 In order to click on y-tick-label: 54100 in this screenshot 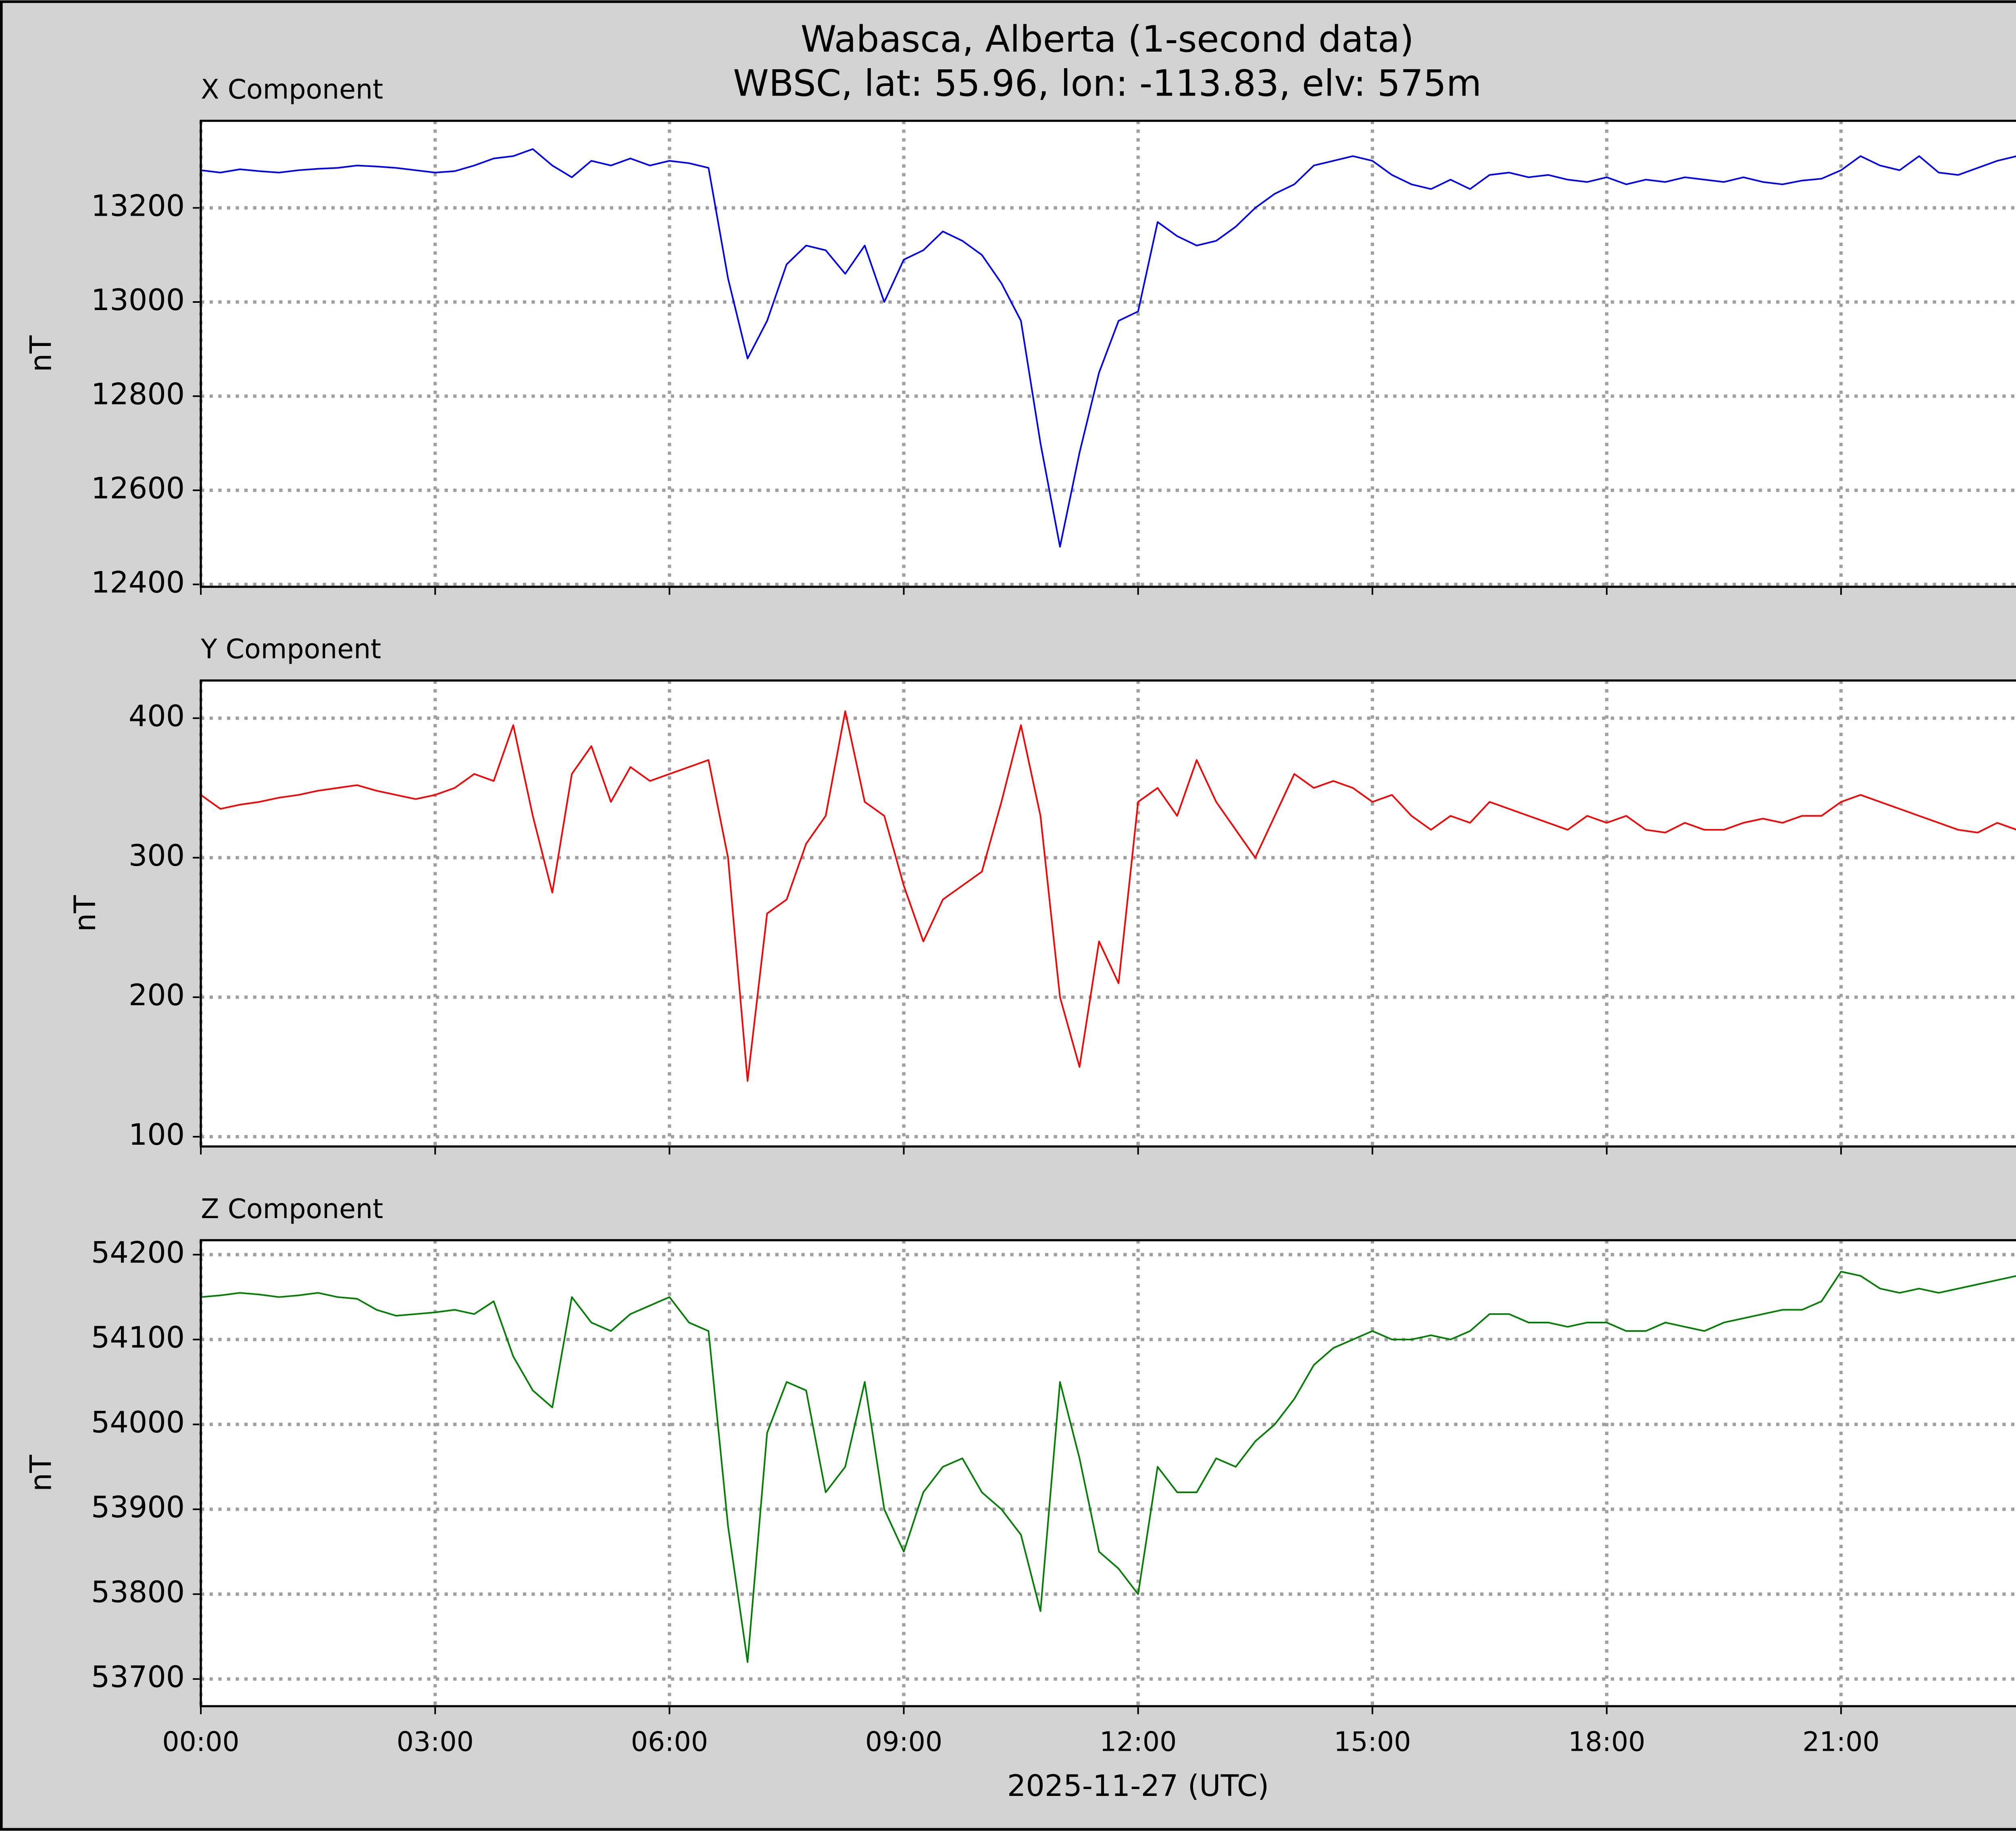, I will do `click(138, 1338)`.